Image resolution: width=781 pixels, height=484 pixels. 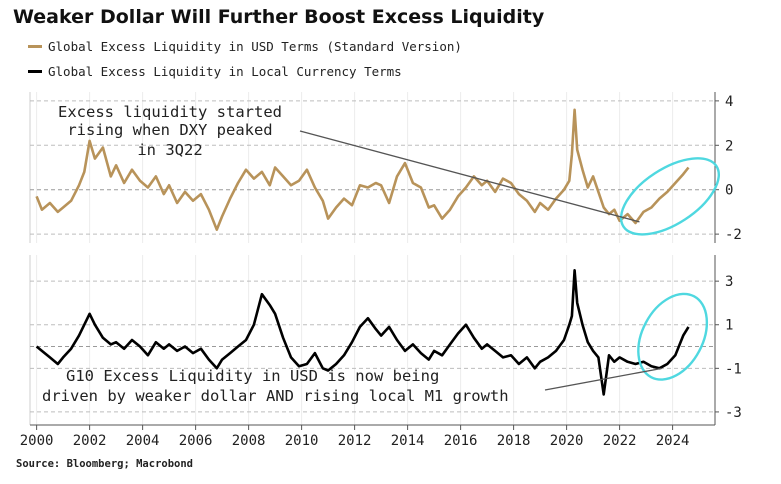 I want to click on x-tick-label: 2012, so click(x=355, y=441).